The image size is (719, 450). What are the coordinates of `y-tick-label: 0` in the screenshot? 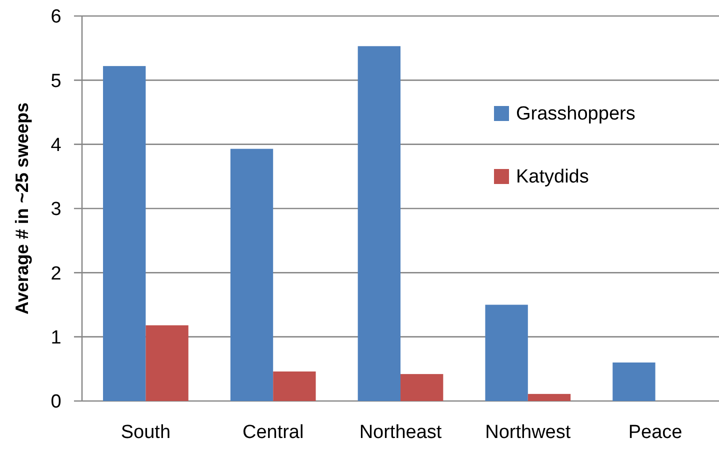 It's located at (56, 402).